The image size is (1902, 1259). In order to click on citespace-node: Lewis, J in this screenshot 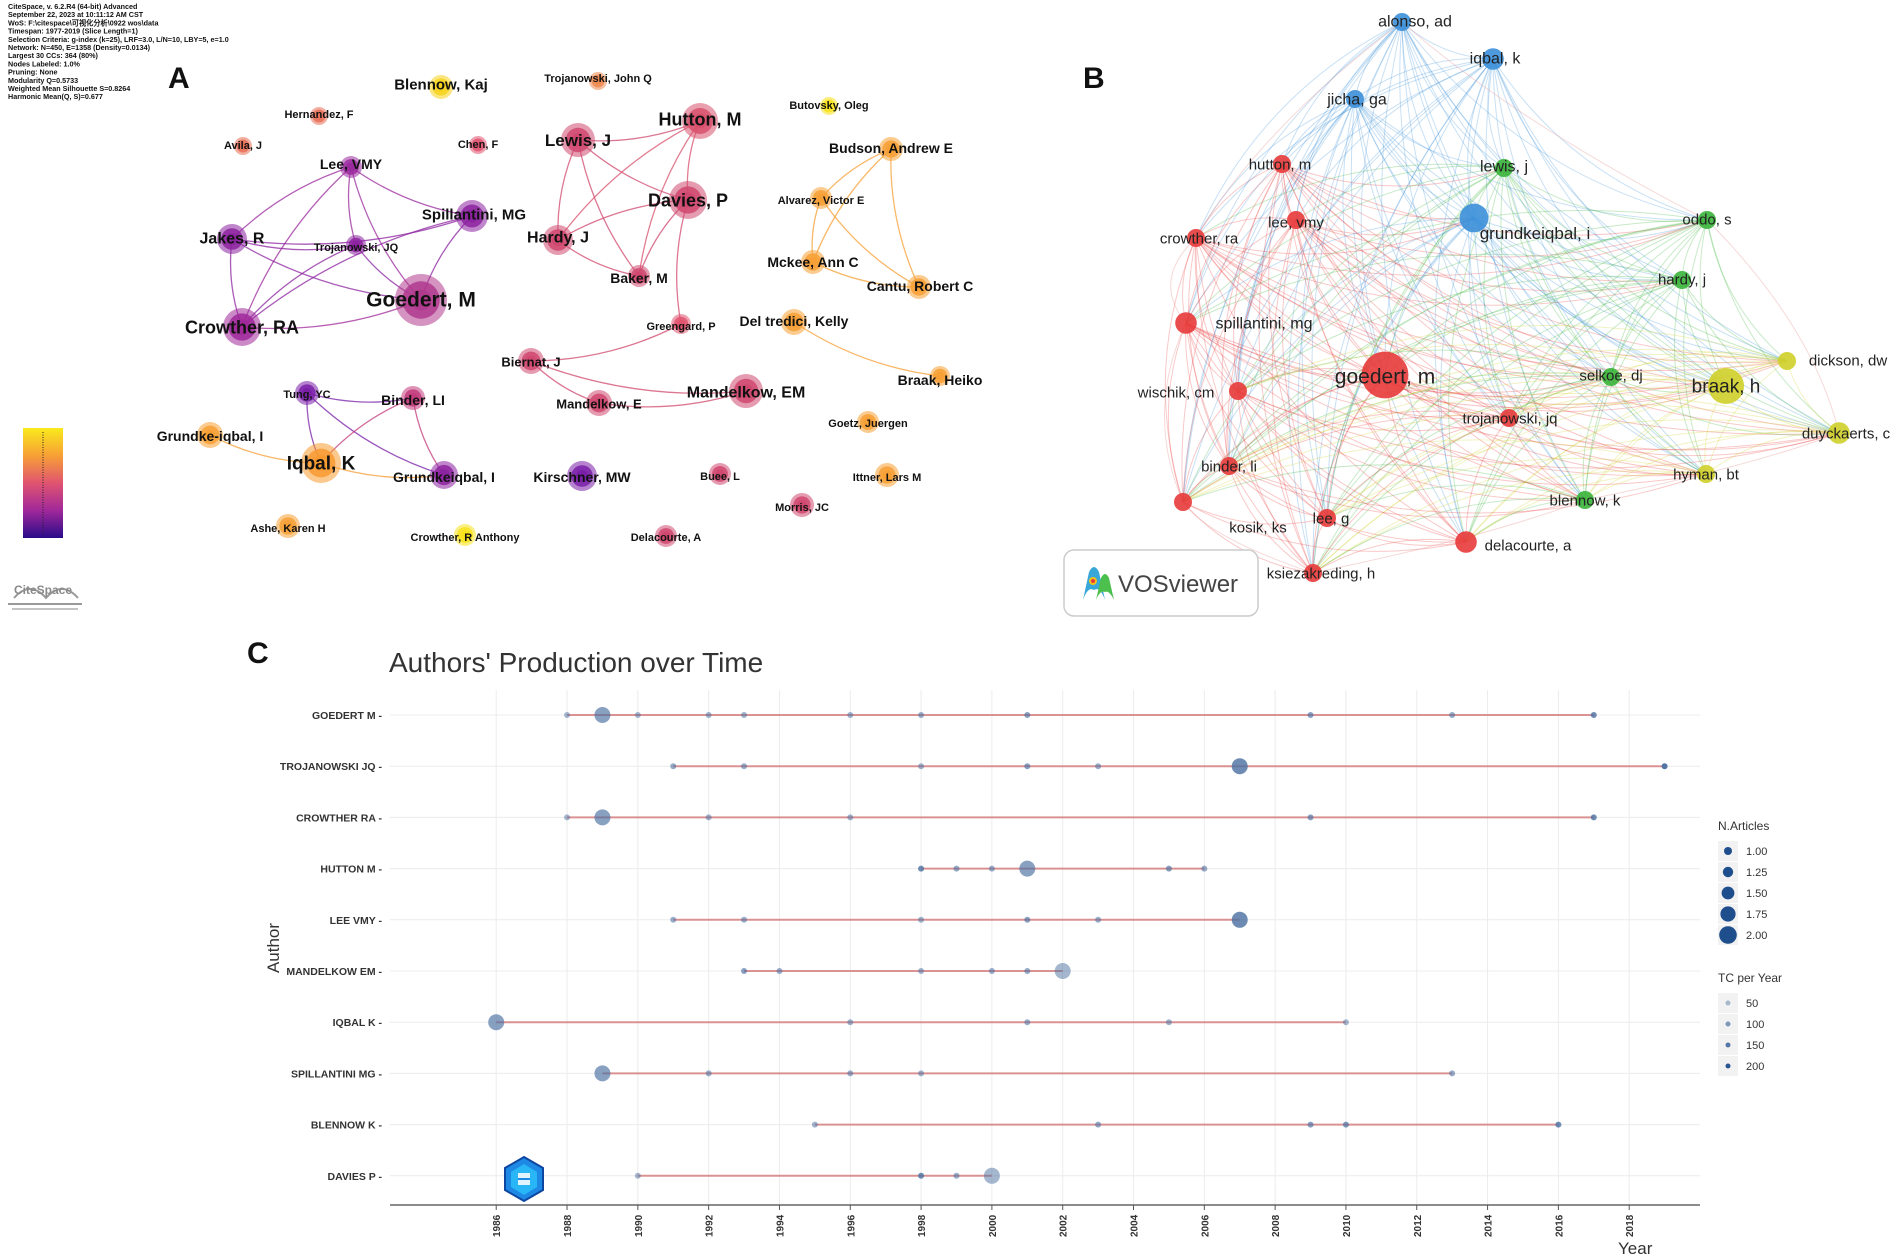, I will do `click(578, 140)`.